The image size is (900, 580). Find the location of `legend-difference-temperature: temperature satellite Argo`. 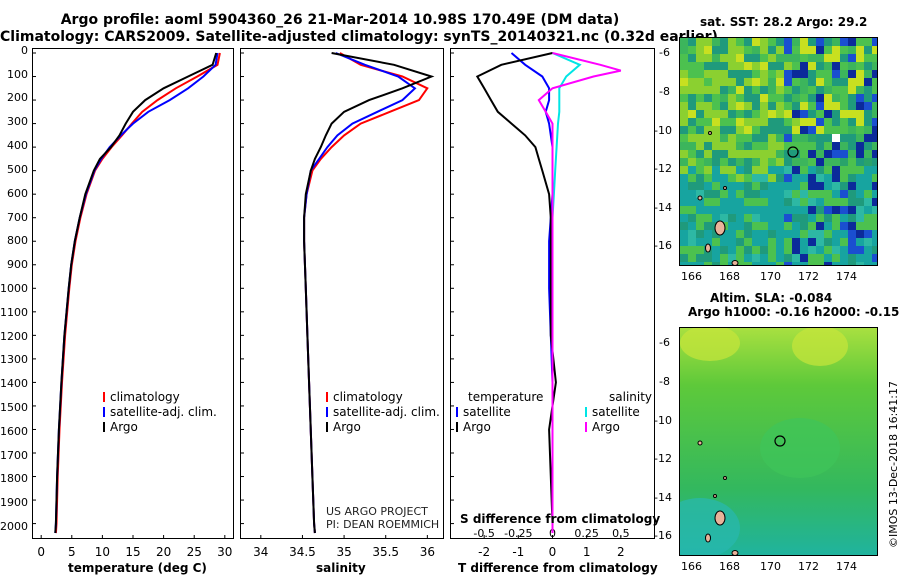

legend-difference-temperature: temperature satellite Argo is located at coordinates (499, 412).